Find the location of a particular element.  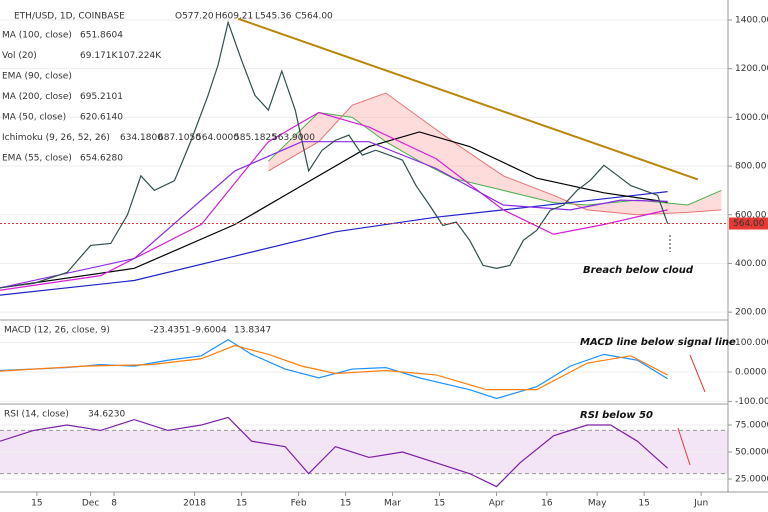

y-tick-label: 75.0000 is located at coordinates (751, 426).